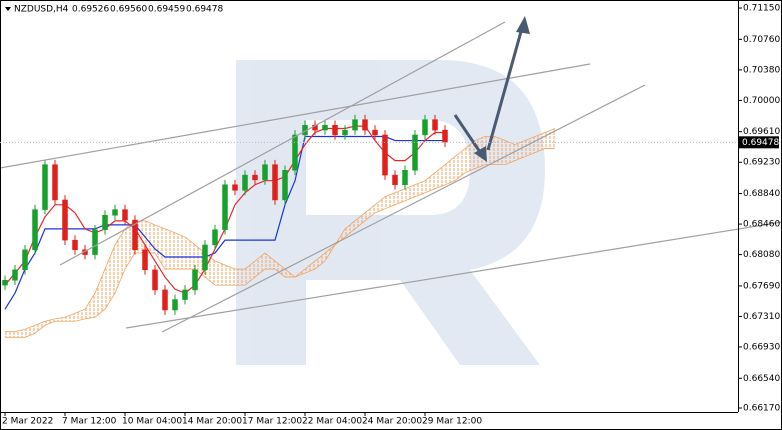  What do you see at coordinates (761, 408) in the screenshot?
I see `y-tick-label: 0.66170` at bounding box center [761, 408].